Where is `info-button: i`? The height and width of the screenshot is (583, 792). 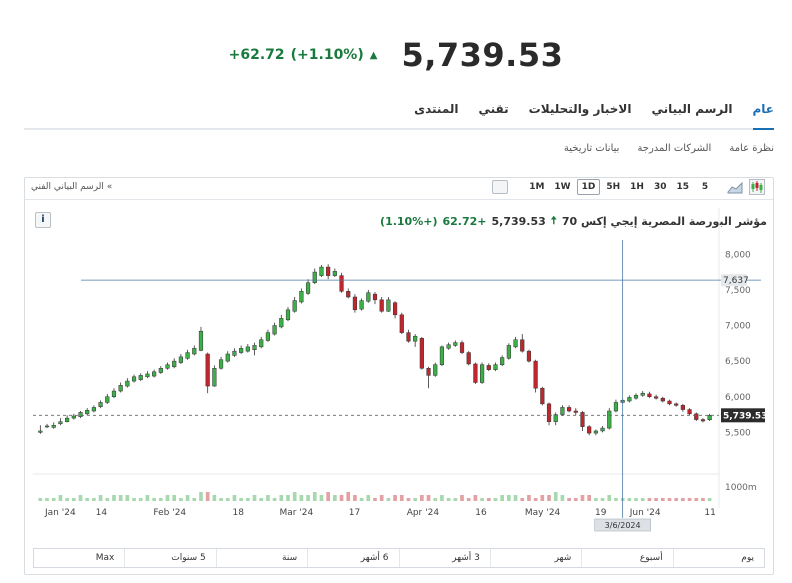 info-button: i is located at coordinates (43, 220).